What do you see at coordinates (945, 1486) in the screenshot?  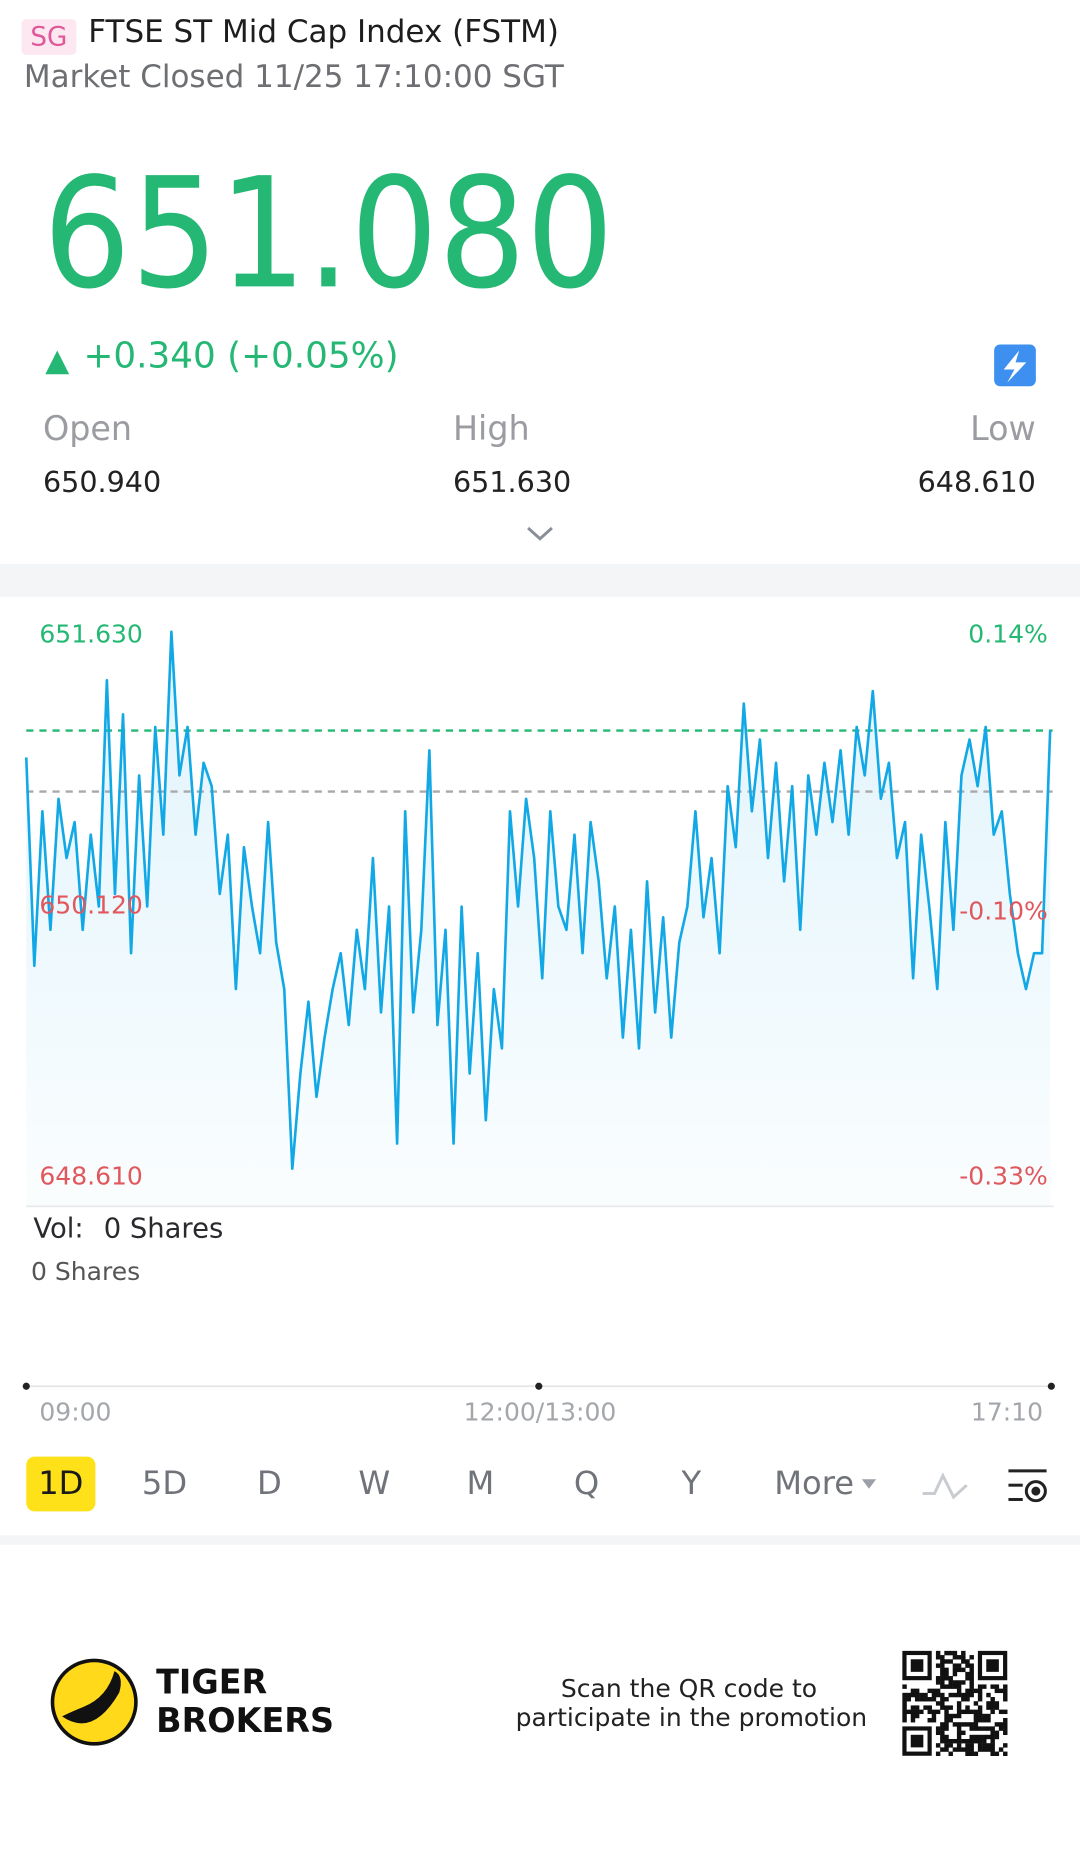 I see `indicator-icon` at bounding box center [945, 1486].